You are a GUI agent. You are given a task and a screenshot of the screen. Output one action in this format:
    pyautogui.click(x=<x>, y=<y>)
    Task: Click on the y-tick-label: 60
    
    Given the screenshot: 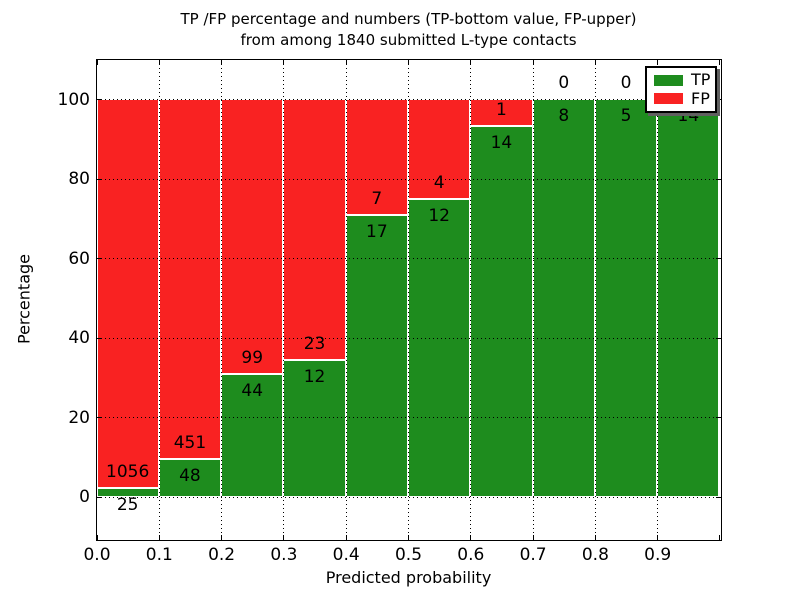 What is the action you would take?
    pyautogui.click(x=79, y=258)
    